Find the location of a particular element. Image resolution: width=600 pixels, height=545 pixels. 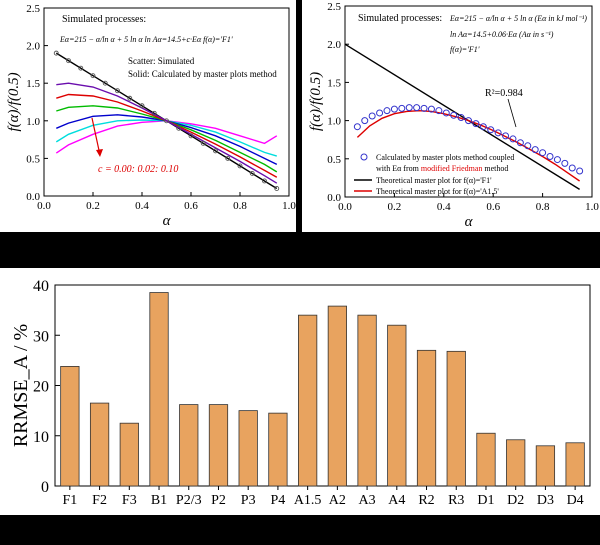

legend-marker-scatter is located at coordinates (364, 157).